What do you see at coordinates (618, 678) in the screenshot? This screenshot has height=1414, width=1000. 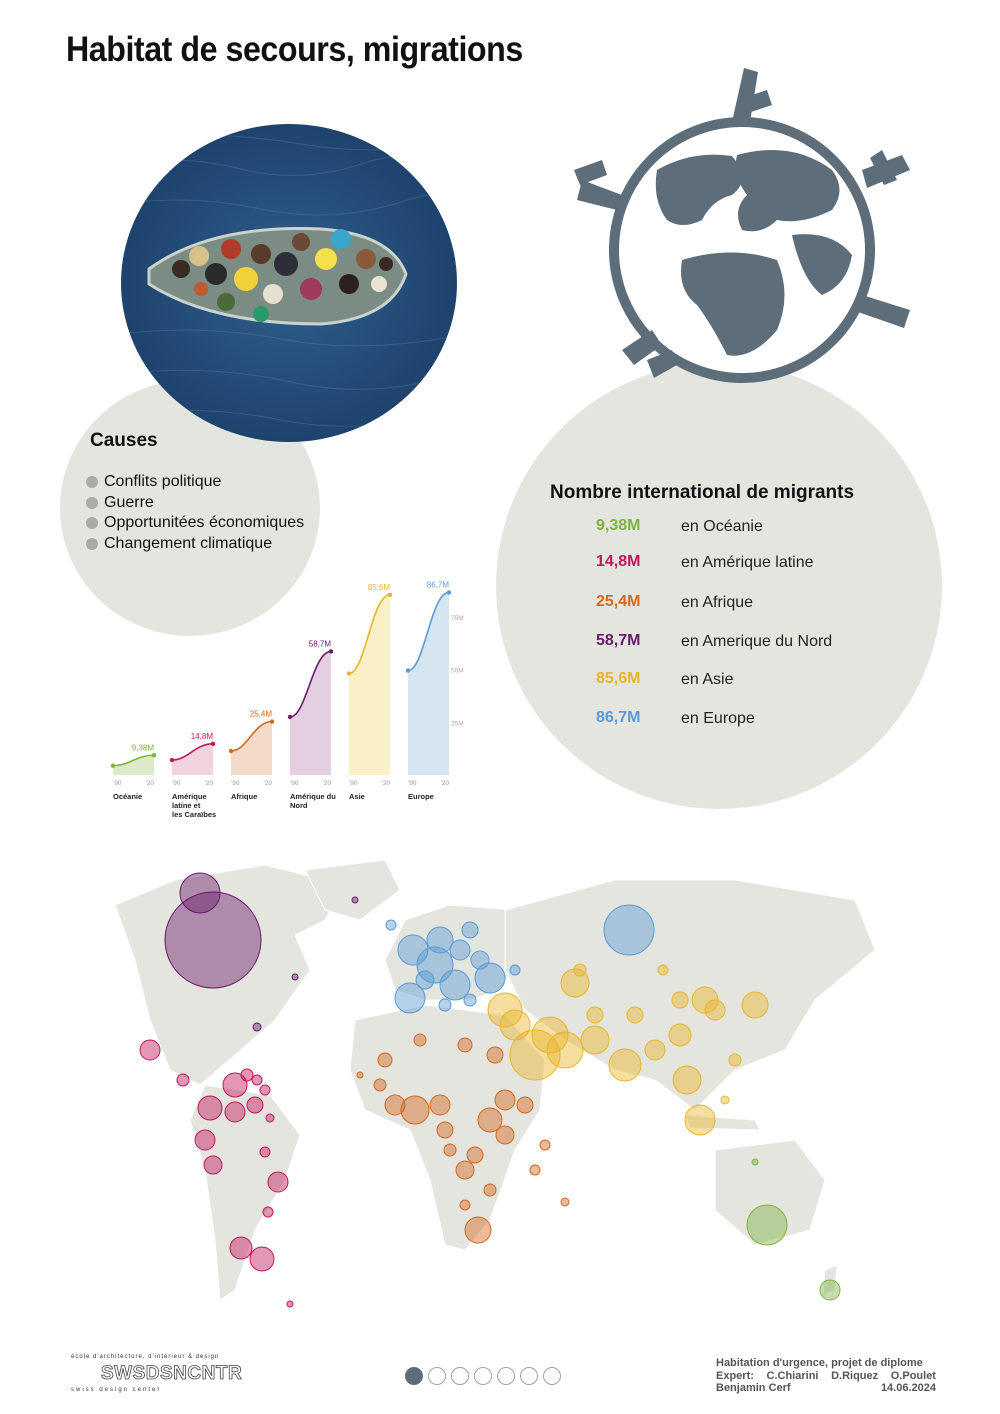 I see `migrant-value-asia: 85,6M` at bounding box center [618, 678].